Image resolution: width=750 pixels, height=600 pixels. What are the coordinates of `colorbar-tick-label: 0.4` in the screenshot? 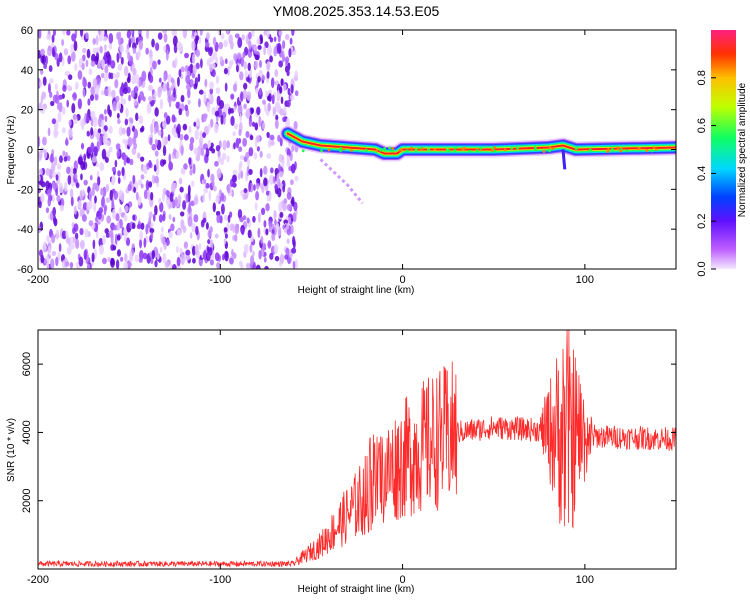 It's located at (702, 173).